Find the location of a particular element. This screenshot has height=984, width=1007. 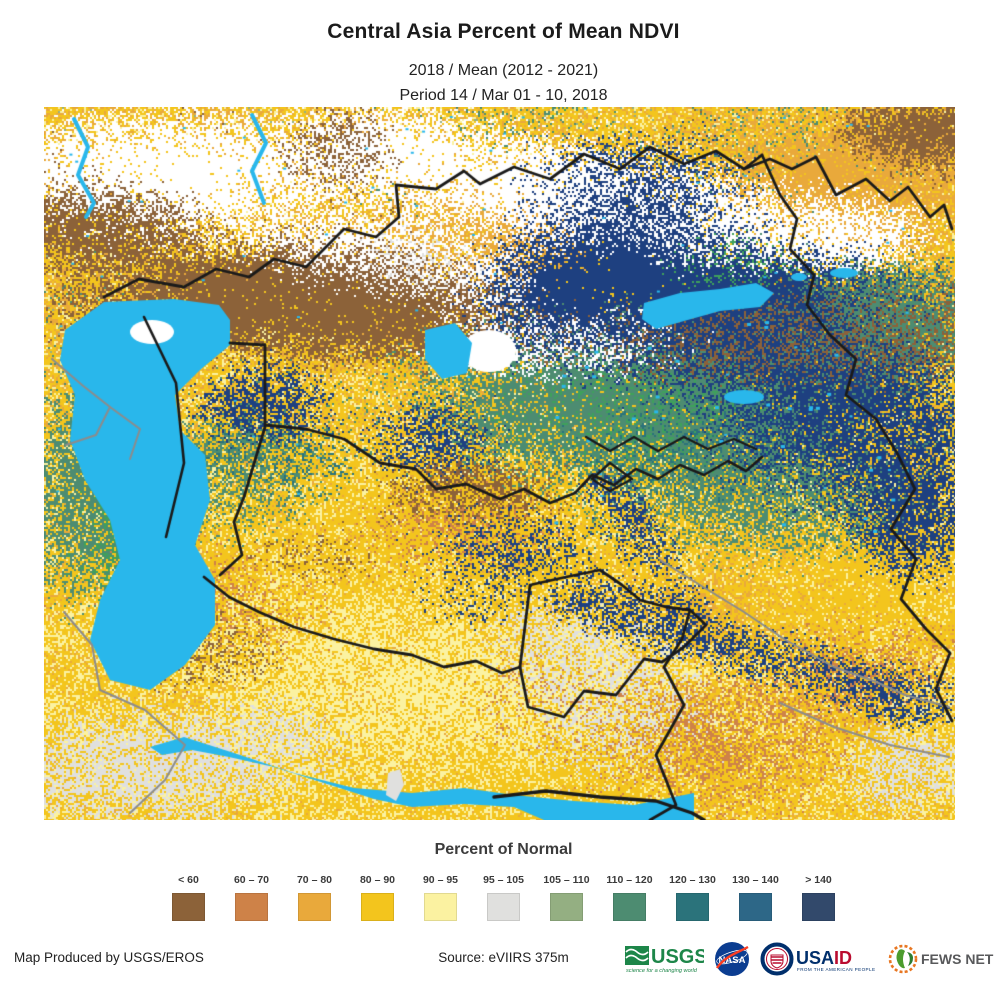

legend-class-label: 60 – 70 is located at coordinates (251, 880).